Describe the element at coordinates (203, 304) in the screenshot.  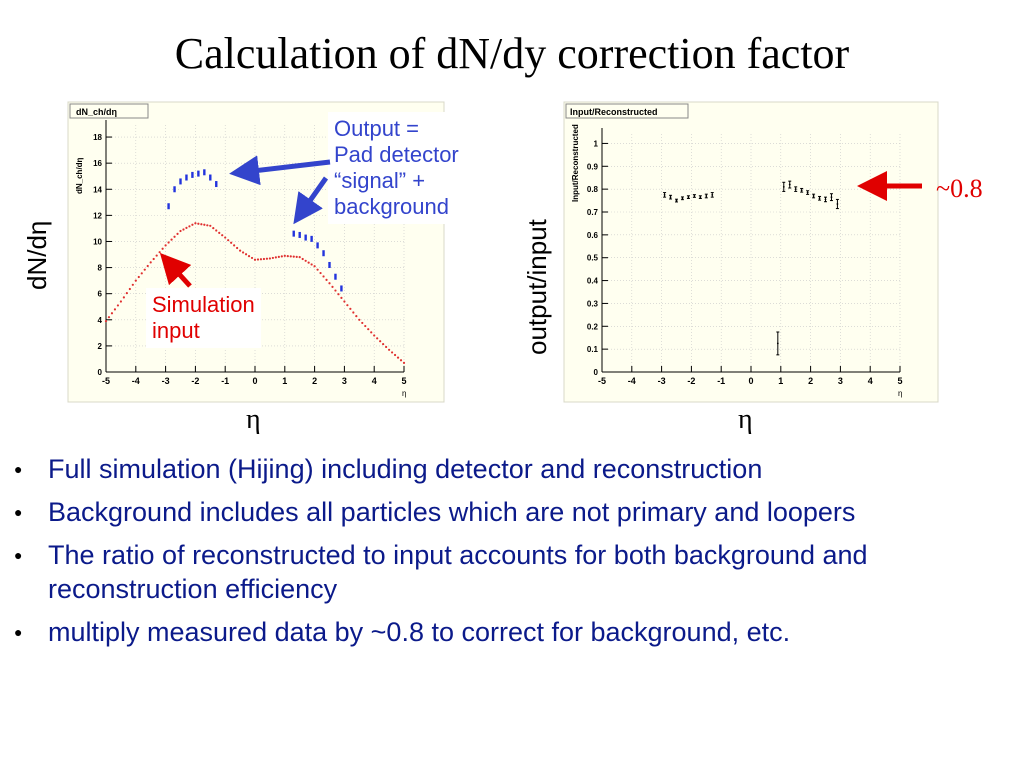
I see `simulation-callout-line: Simulation` at that location.